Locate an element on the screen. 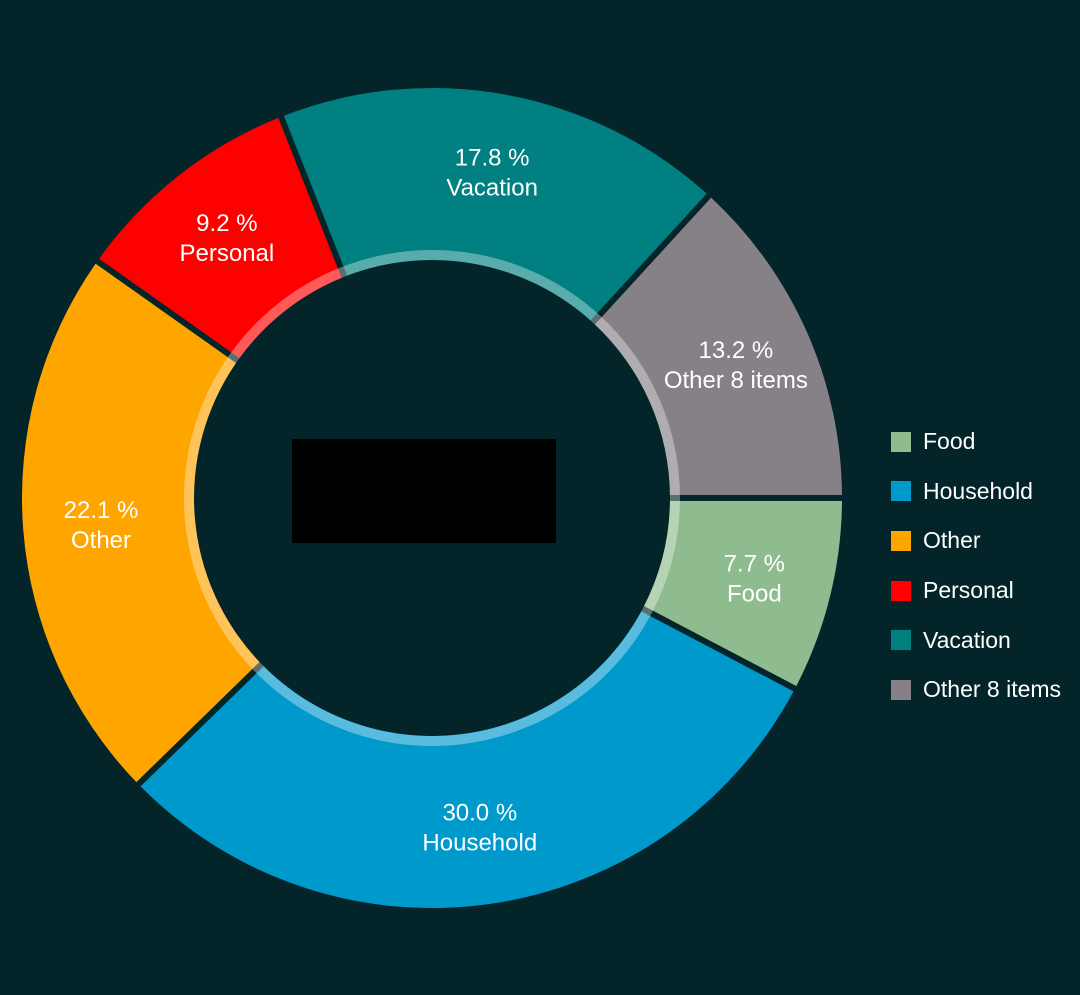 The height and width of the screenshot is (995, 1080). slice-vacation: 17.8 % Vacation is located at coordinates (495, 205).